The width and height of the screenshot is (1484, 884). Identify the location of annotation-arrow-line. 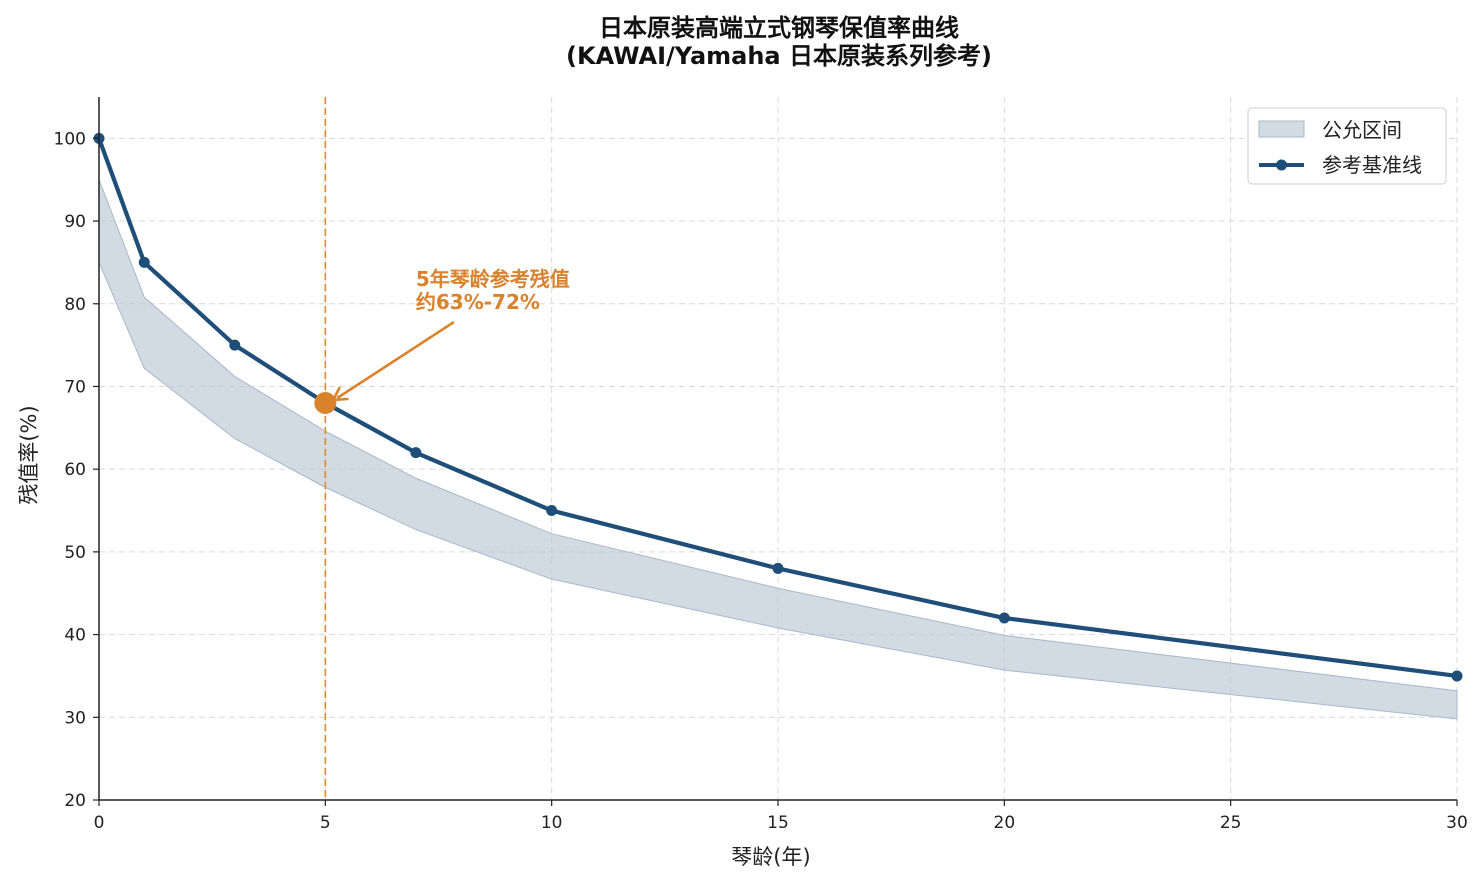
(395, 360).